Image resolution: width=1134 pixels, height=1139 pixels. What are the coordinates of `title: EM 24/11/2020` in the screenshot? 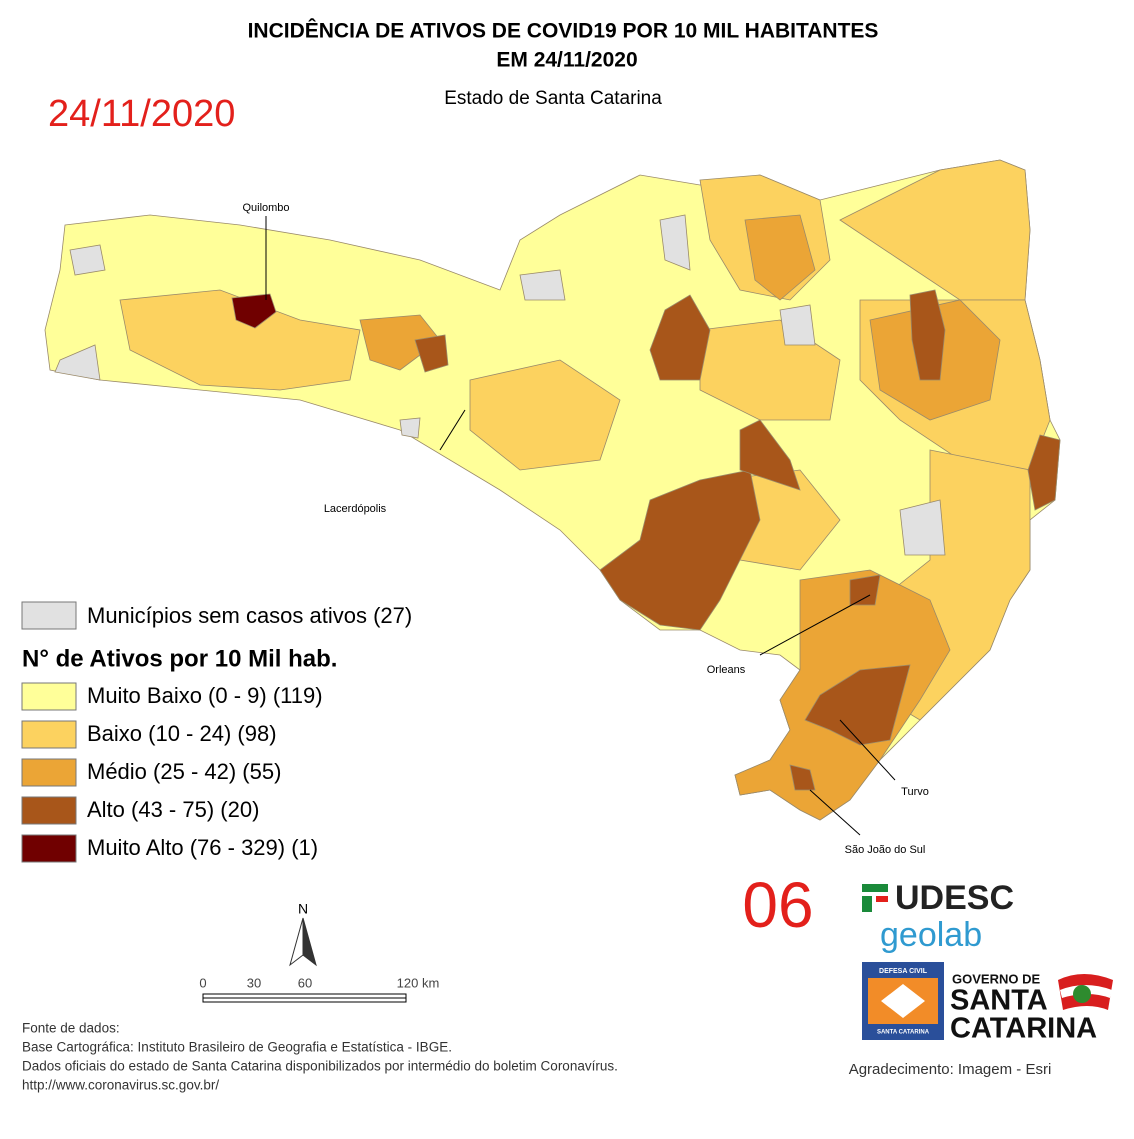 It's located at (566, 60).